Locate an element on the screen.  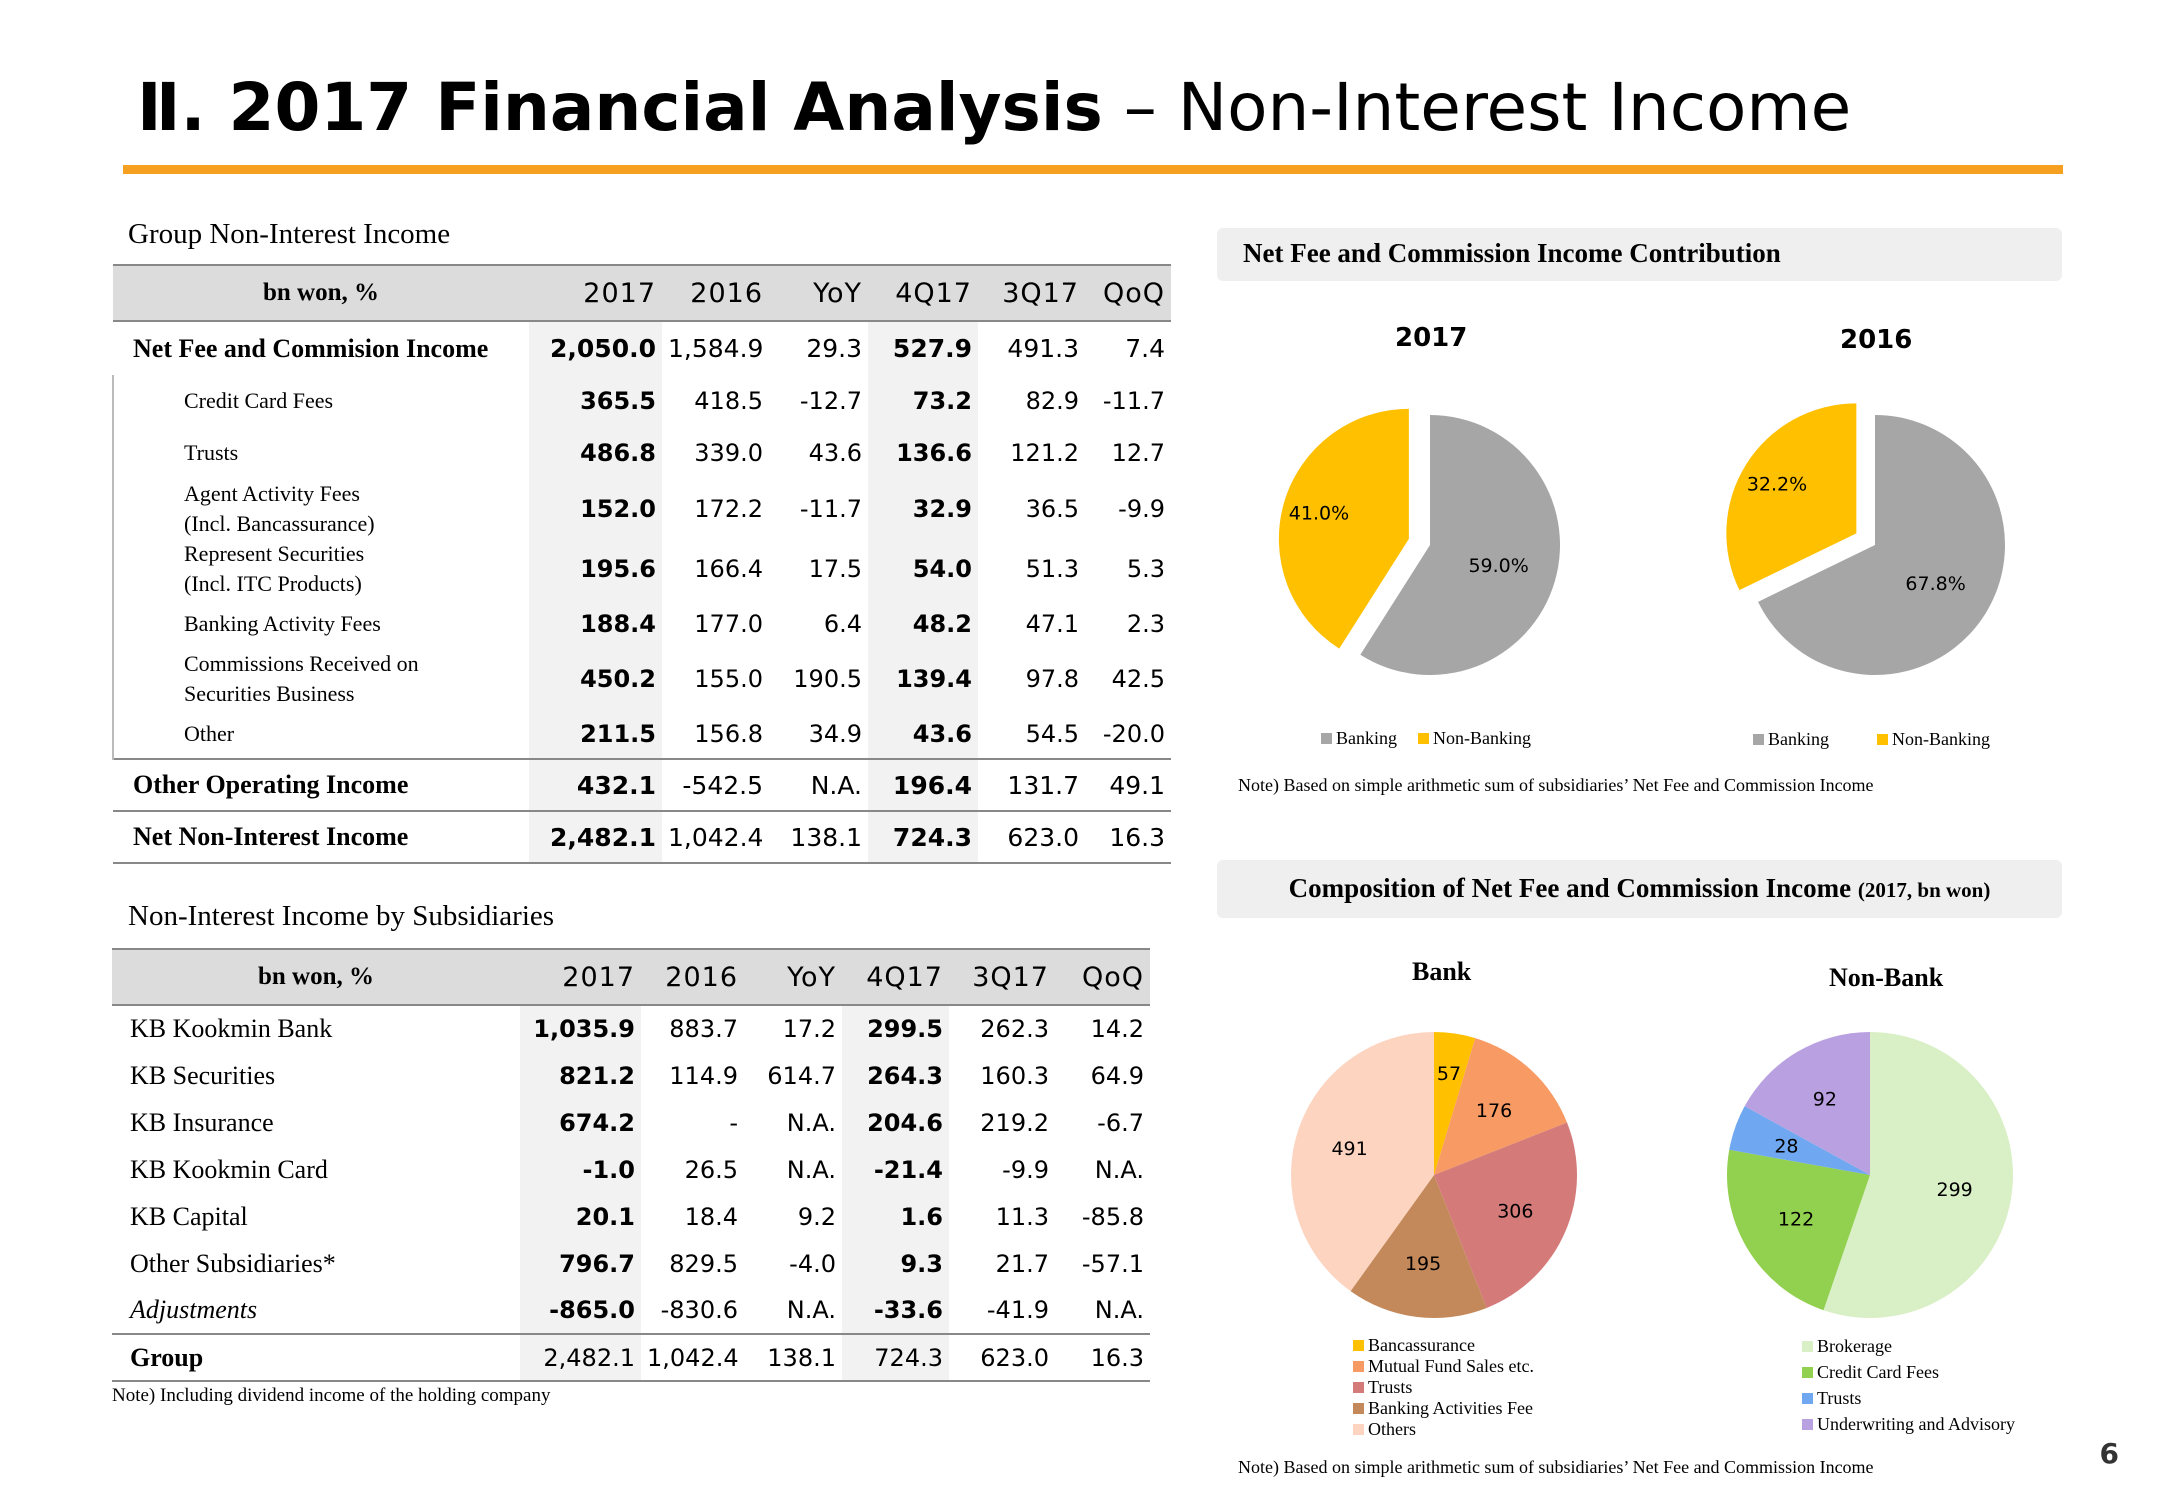
row-label: Net Fee and Commision Income is located at coordinates (321, 347).